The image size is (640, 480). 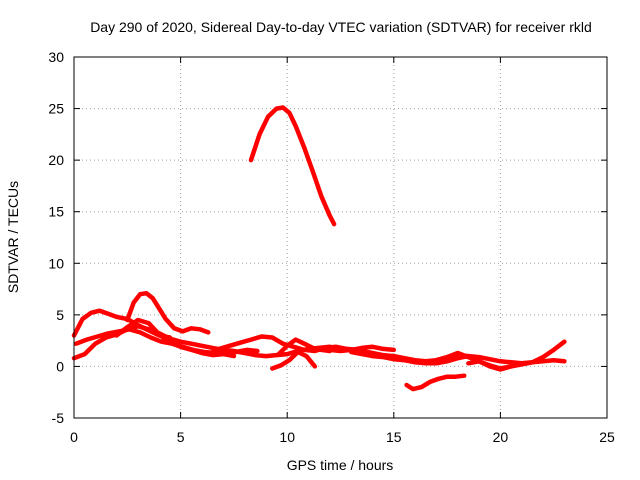 I want to click on x-tick-label: 5, so click(x=181, y=437).